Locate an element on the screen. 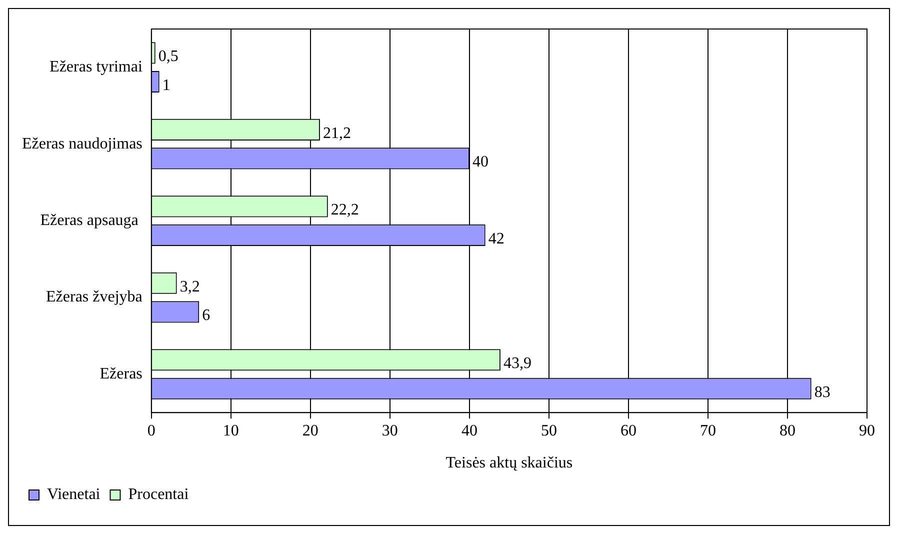 Image resolution: width=904 pixels, height=540 pixels. data-label: 3,2 is located at coordinates (190, 287).